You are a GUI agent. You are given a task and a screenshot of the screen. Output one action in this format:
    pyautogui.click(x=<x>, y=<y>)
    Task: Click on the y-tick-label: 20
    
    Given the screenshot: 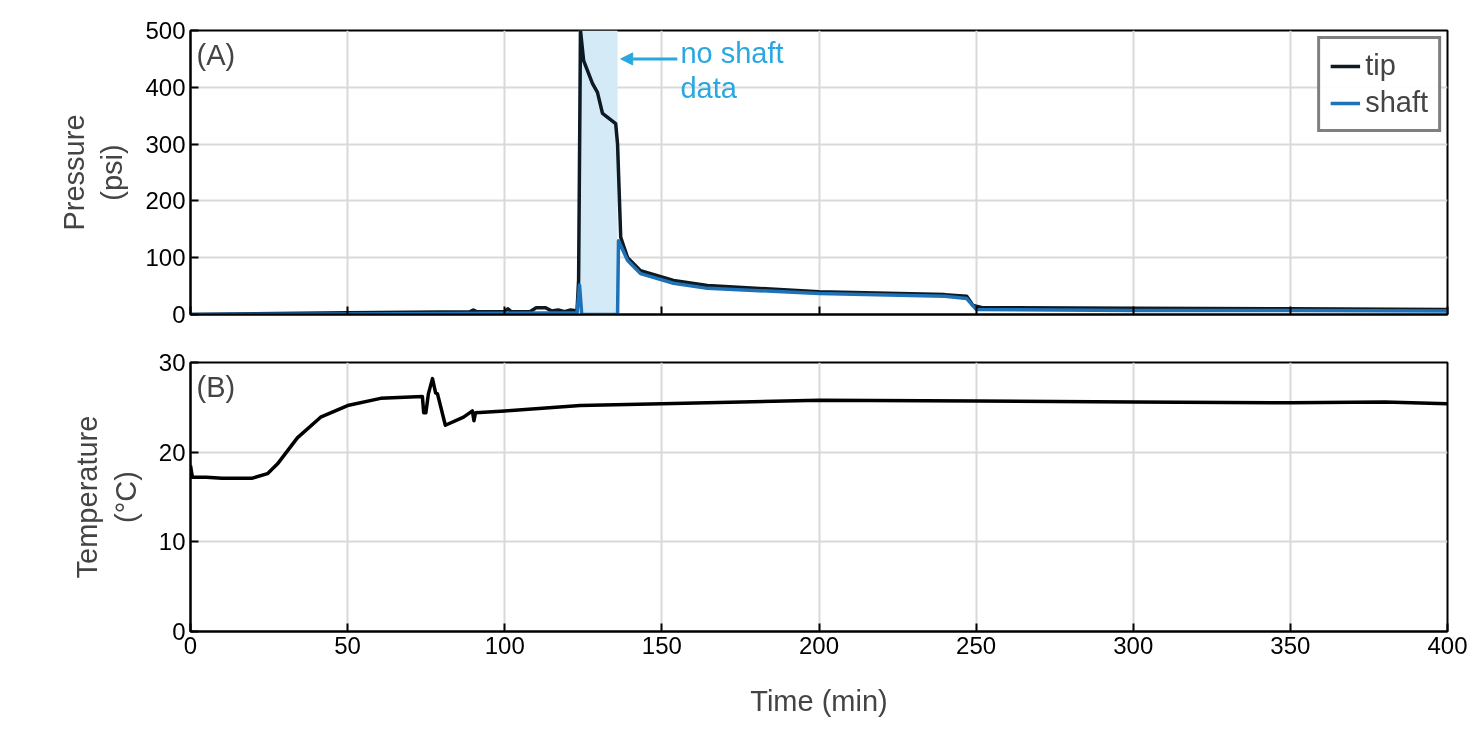 What is the action you would take?
    pyautogui.click(x=172, y=452)
    